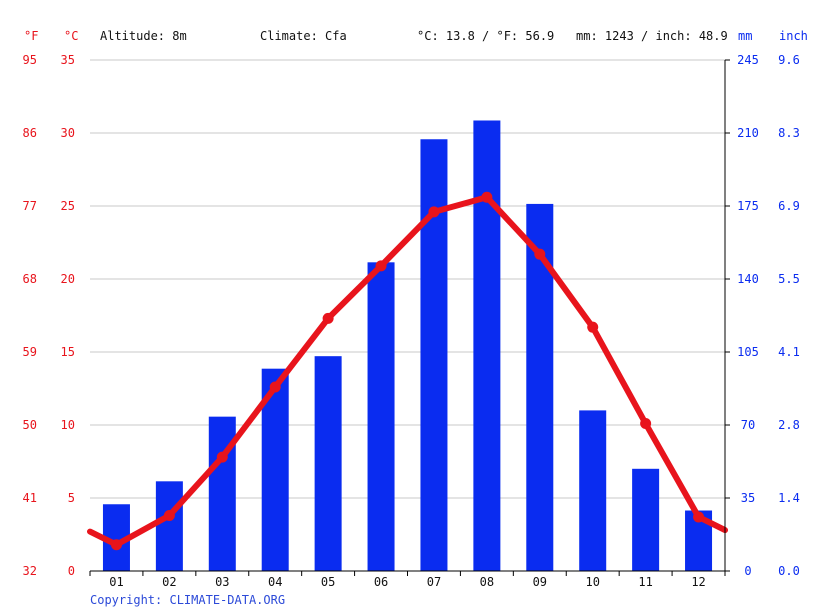  I want to click on month-label: 12, so click(698, 582).